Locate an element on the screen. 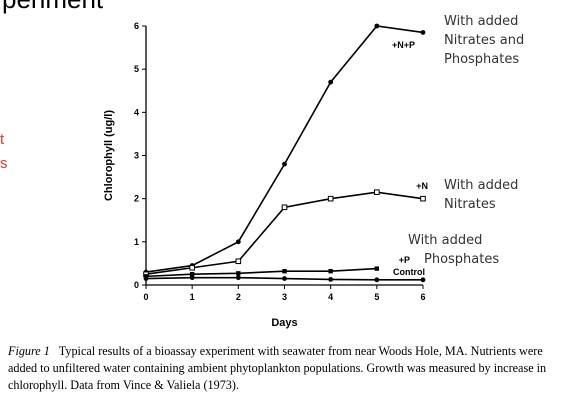  y-tick-label: 0 is located at coordinates (136, 285).